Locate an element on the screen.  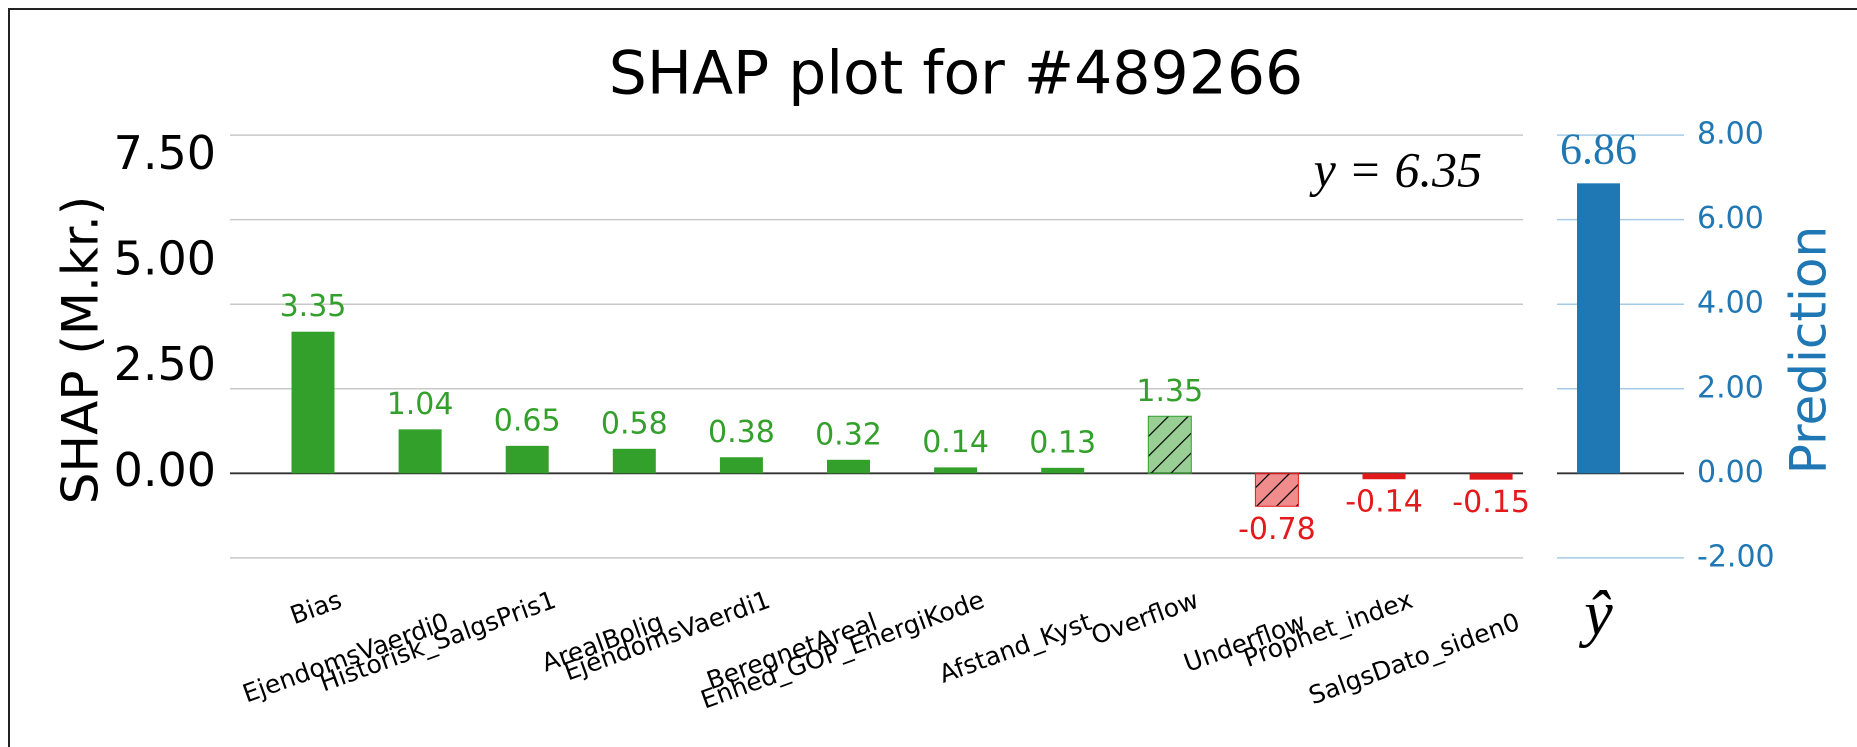
value-label: -0.78 is located at coordinates (1277, 529).